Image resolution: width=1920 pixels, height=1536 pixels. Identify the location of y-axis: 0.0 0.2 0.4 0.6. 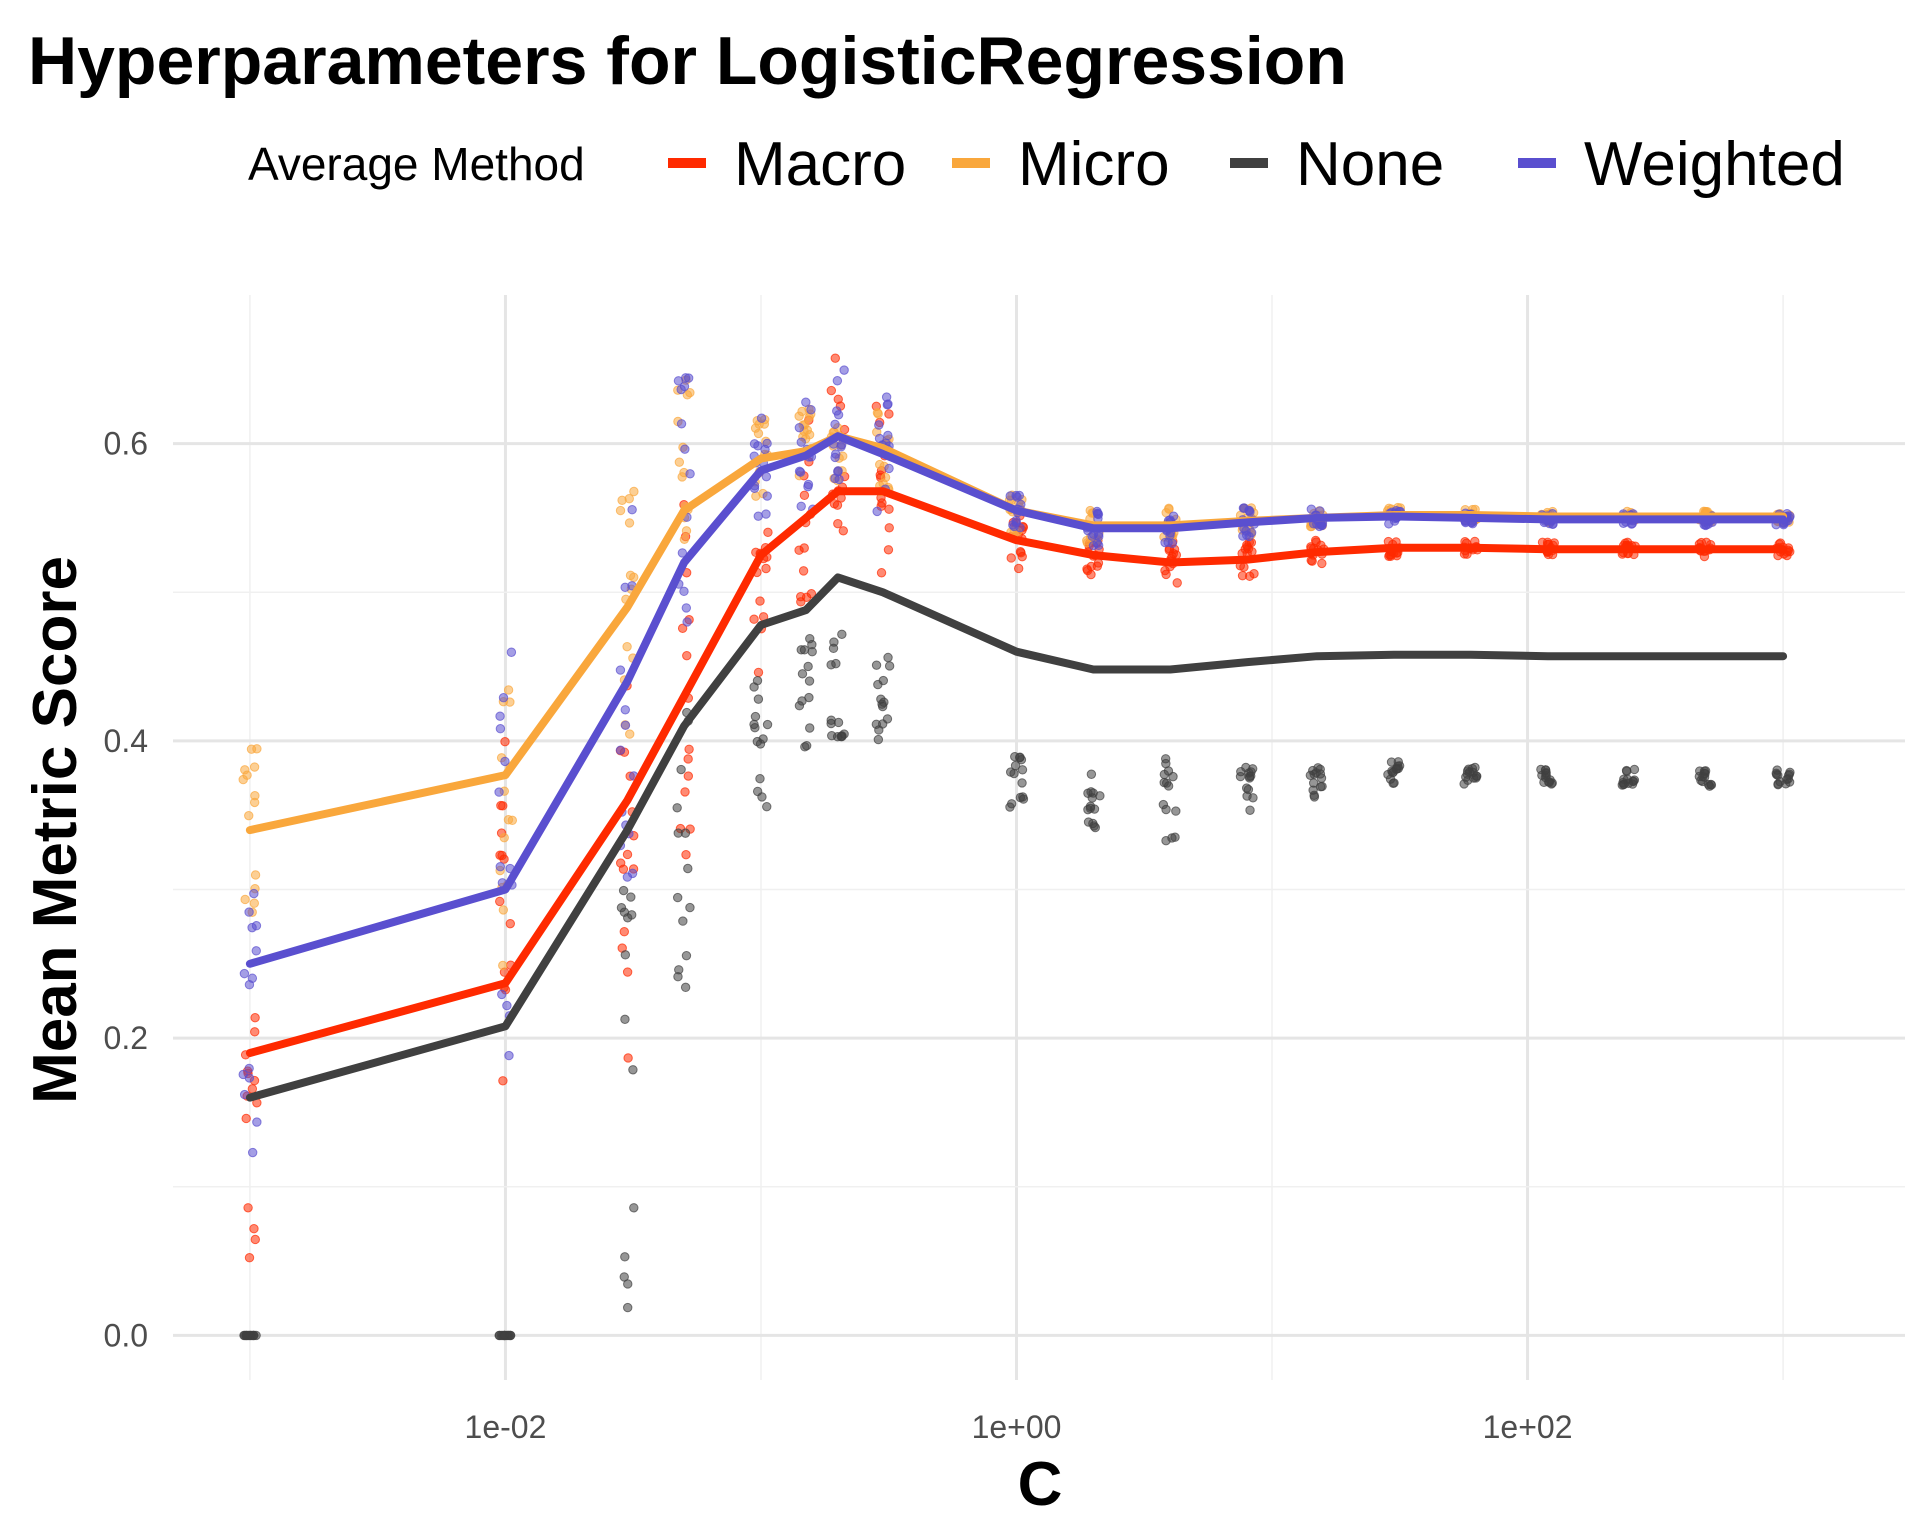
(126, 890).